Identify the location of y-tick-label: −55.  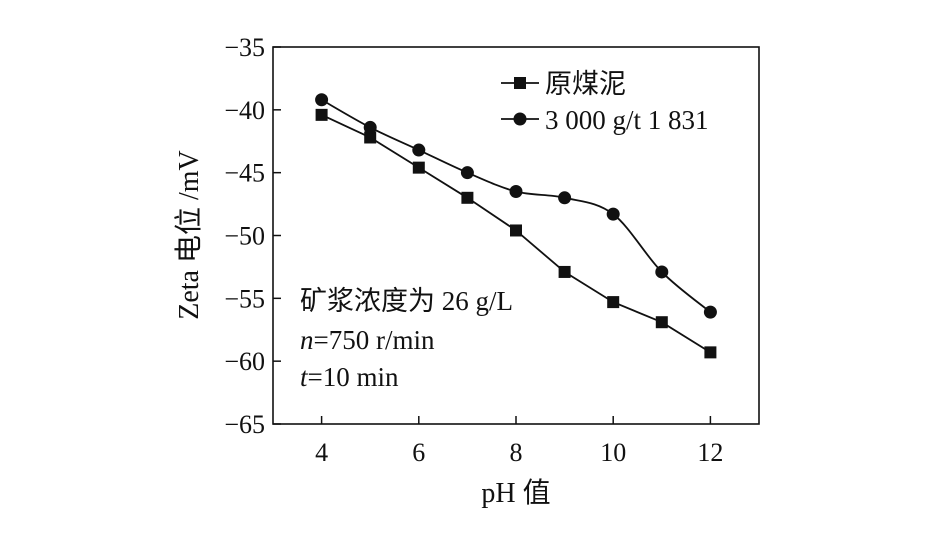
(244, 298).